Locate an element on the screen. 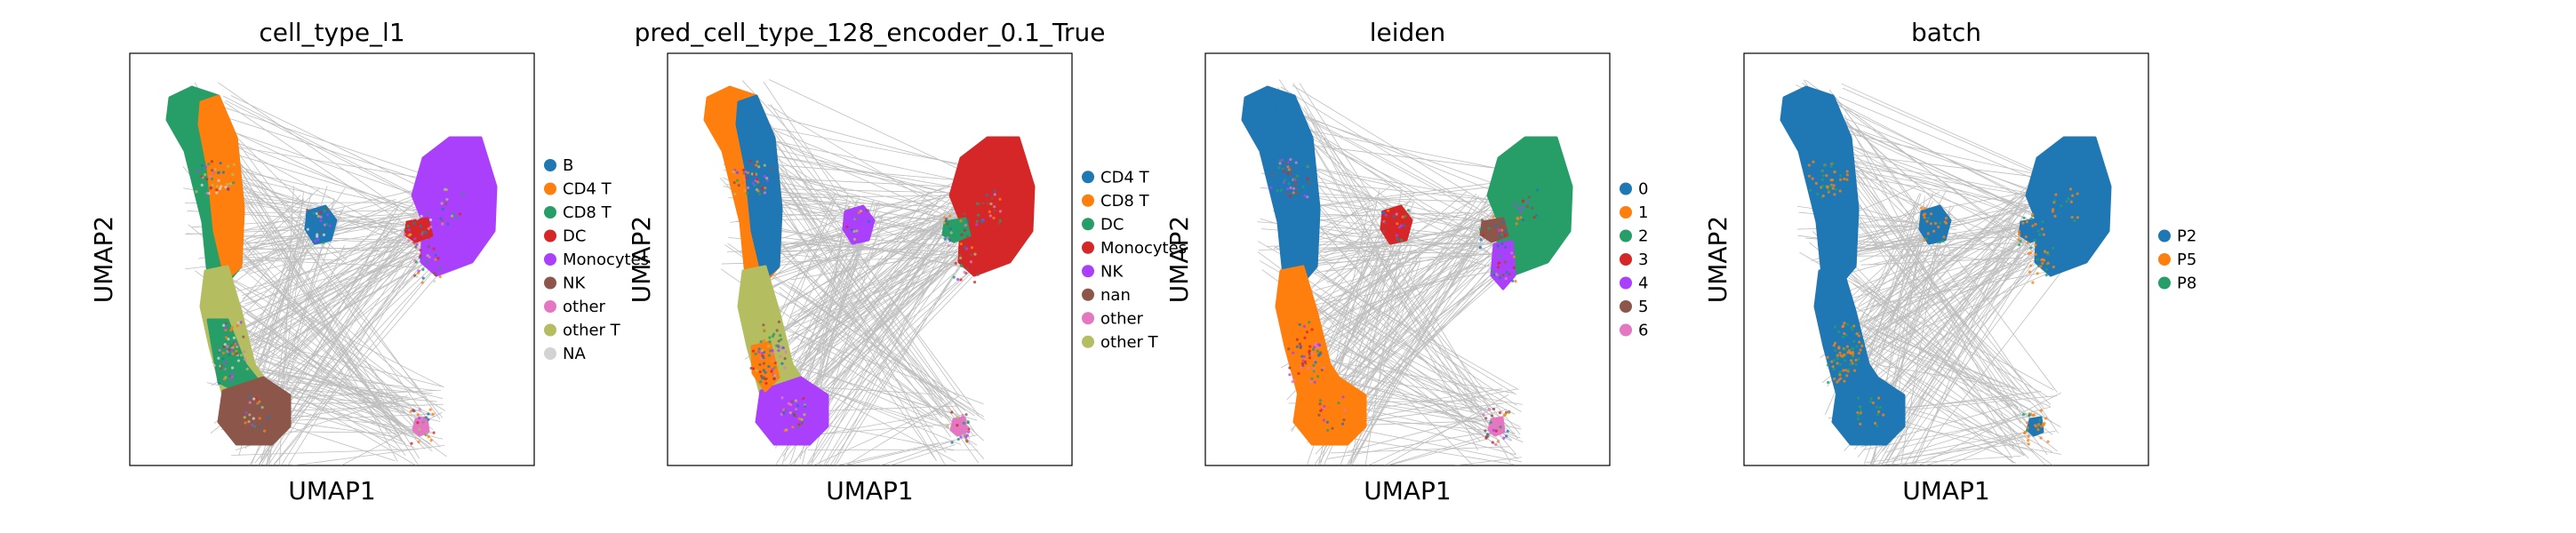 This screenshot has height=533, width=2576. legend-label-cd8-t: CD8 T is located at coordinates (587, 212).